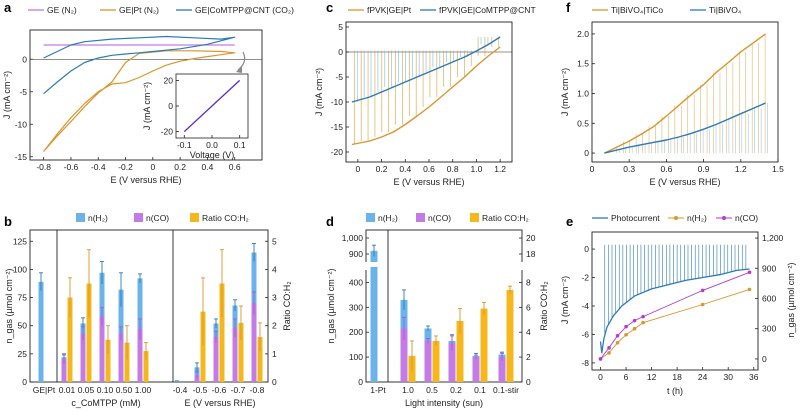 Image resolution: width=800 pixels, height=413 pixels. Describe the element at coordinates (477, 169) in the screenshot. I see `x-tick-label: 1.0` at that location.